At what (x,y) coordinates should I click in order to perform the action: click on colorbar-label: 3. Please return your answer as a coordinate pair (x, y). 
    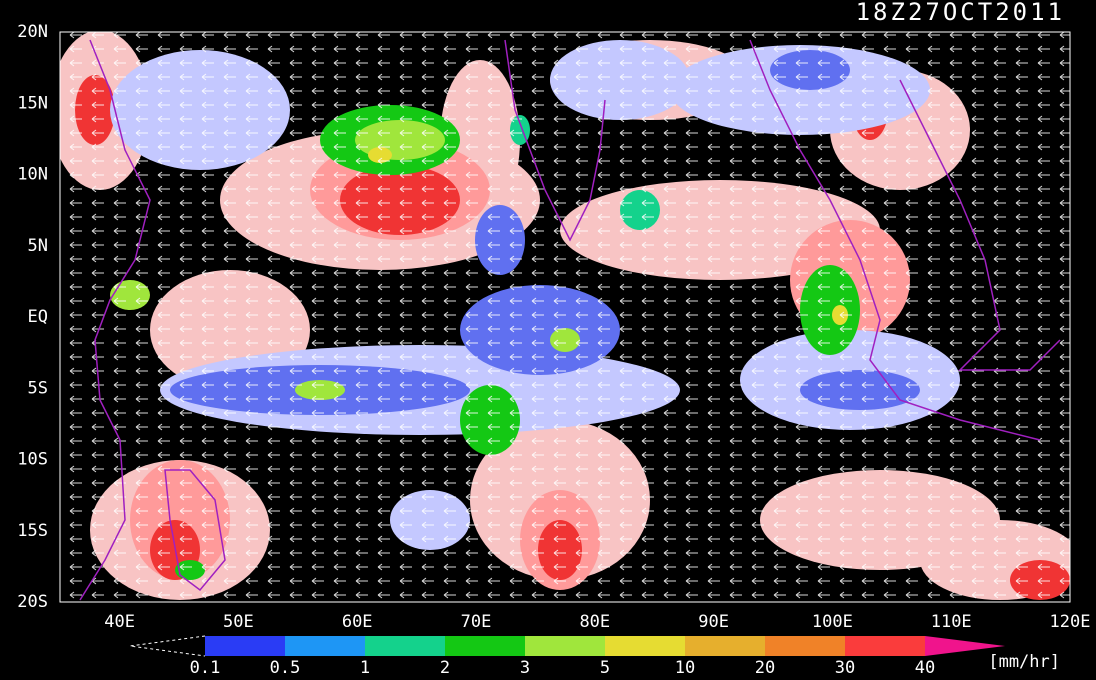
    Looking at the image, I should click on (525, 668).